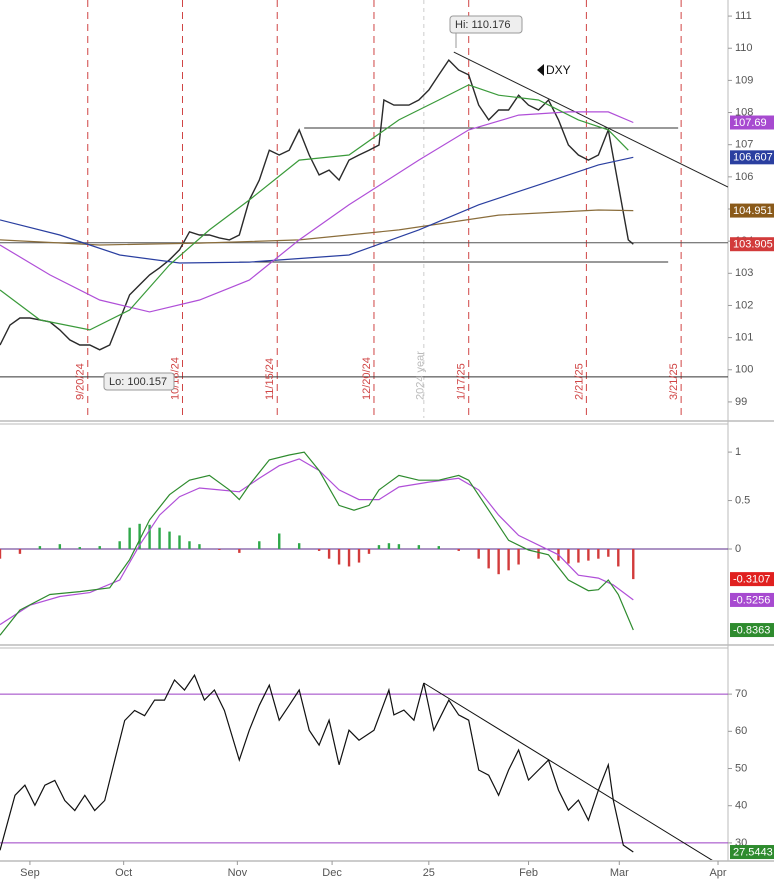 Image resolution: width=774 pixels, height=879 pixels. What do you see at coordinates (744, 338) in the screenshot?
I see `y-tick-label: 101` at bounding box center [744, 338].